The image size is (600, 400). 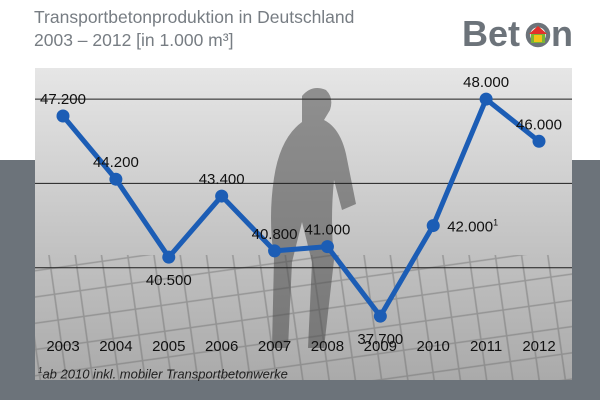 What do you see at coordinates (63, 99) in the screenshot?
I see `data-label-2003: 47.200` at bounding box center [63, 99].